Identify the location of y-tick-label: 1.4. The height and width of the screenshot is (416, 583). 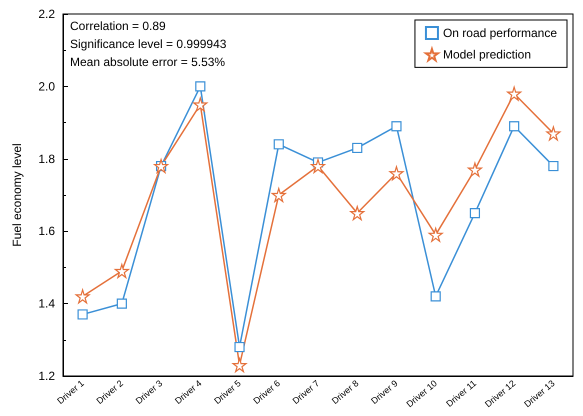
(47, 303).